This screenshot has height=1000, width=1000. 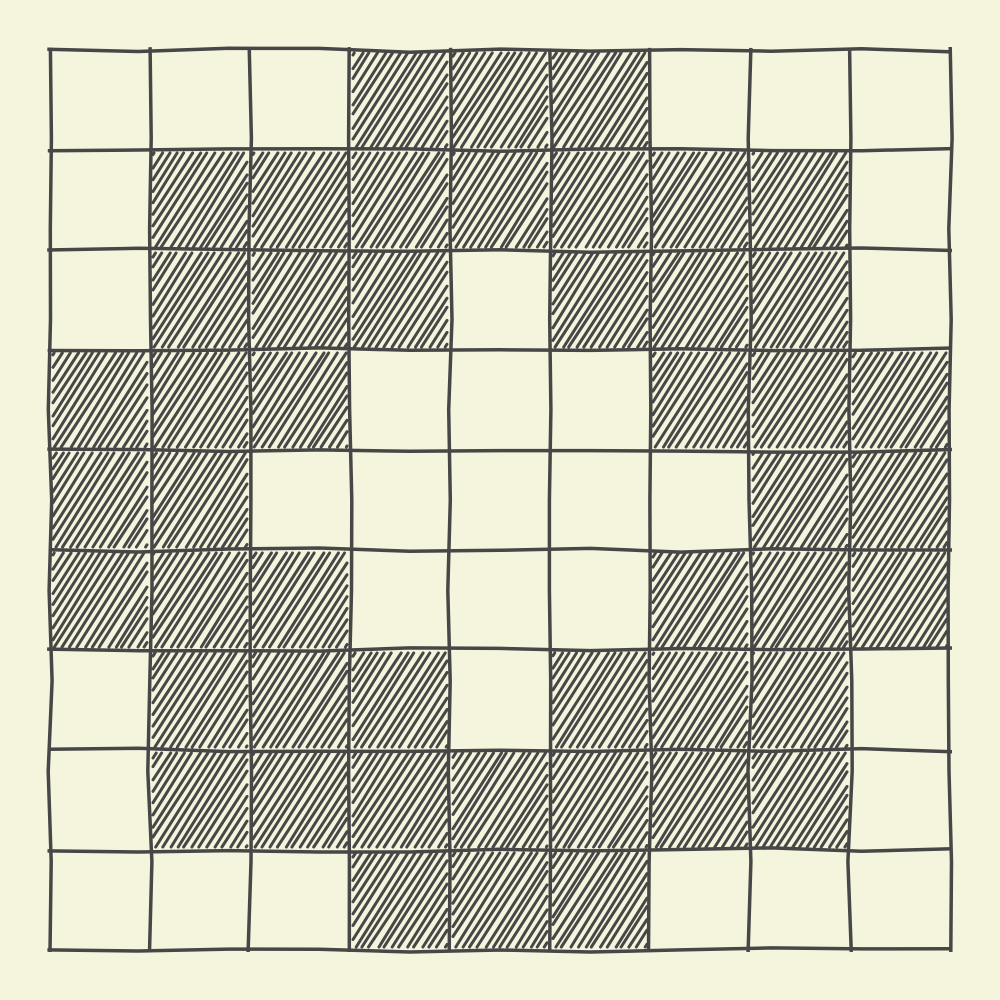 What do you see at coordinates (500, 400) in the screenshot?
I see `empty-cell-r3-c4` at bounding box center [500, 400].